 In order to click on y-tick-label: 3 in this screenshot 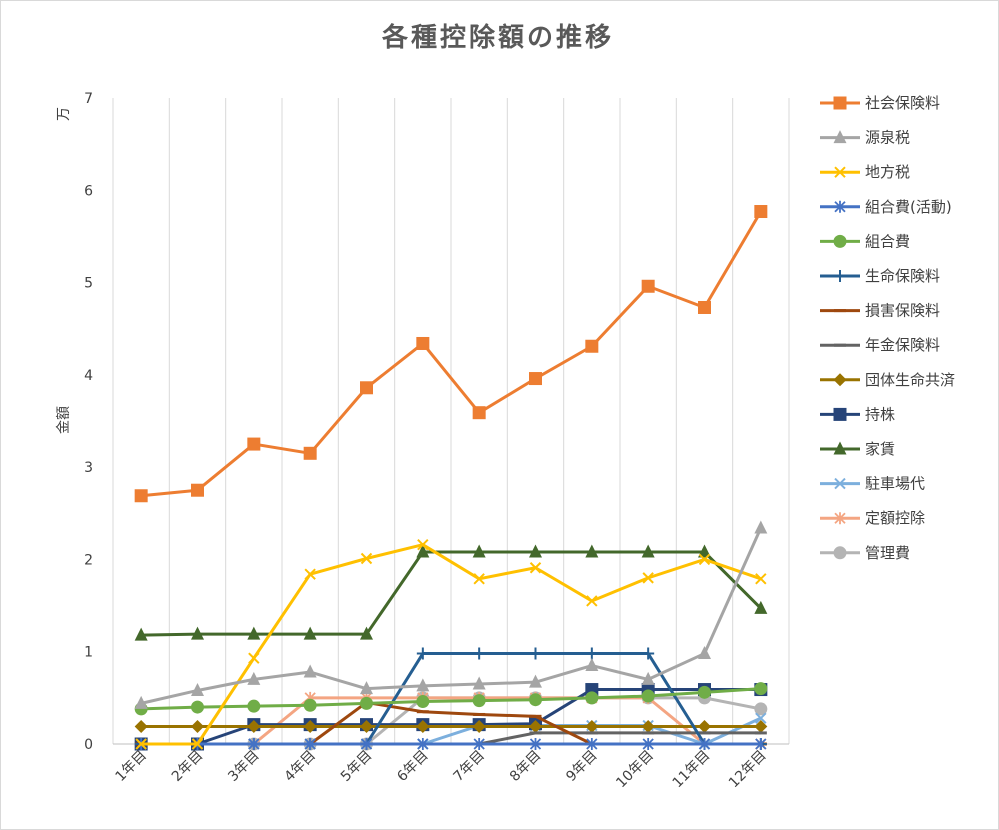, I will do `click(88, 468)`.